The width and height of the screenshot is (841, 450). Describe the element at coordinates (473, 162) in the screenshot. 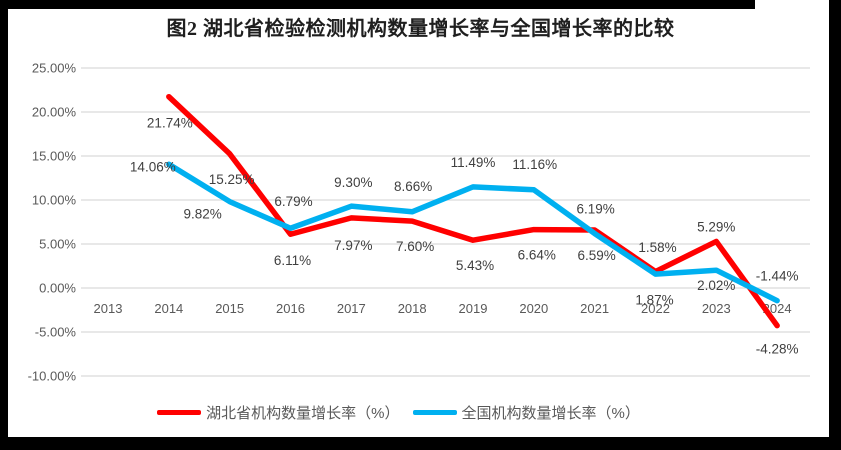

I see `data-label: 11.49%` at that location.